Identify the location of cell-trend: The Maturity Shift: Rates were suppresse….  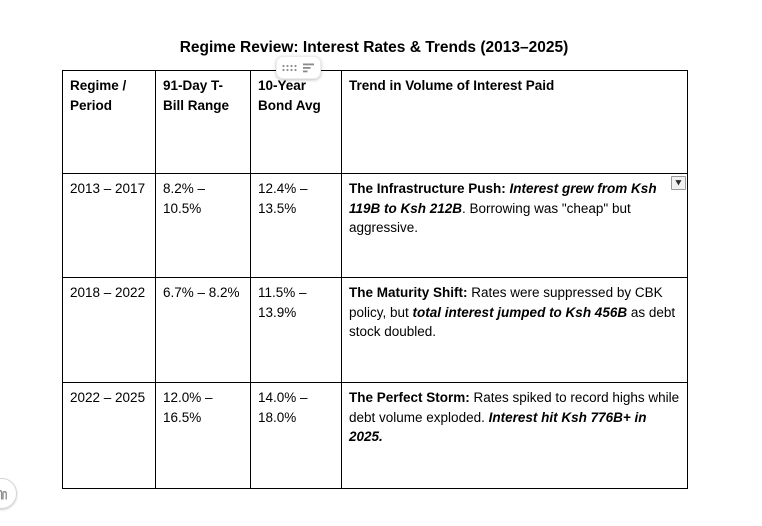
(514, 330).